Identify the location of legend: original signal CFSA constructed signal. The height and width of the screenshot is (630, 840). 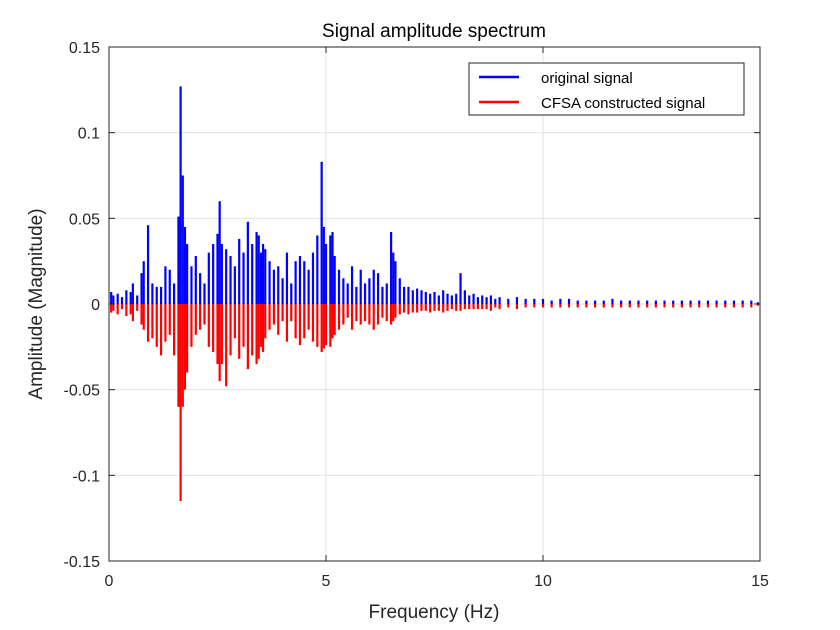
(606, 89).